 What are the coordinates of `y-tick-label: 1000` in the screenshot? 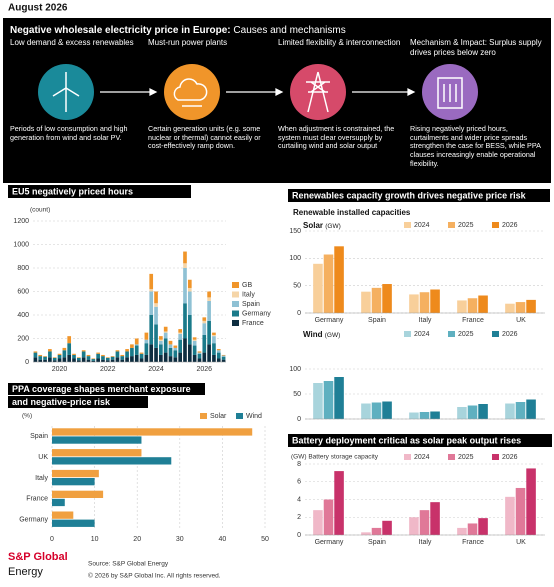 It's located at (21, 244).